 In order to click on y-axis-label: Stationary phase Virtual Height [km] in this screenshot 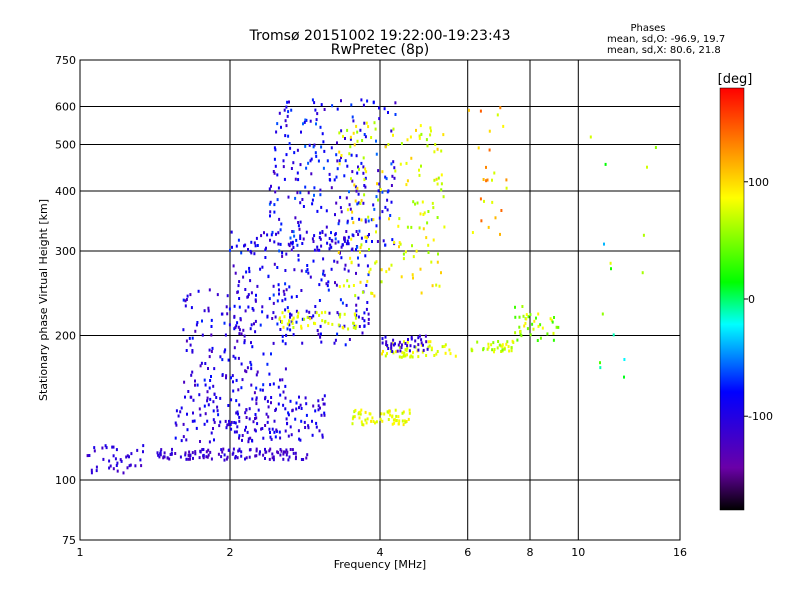, I will do `click(43, 300)`.